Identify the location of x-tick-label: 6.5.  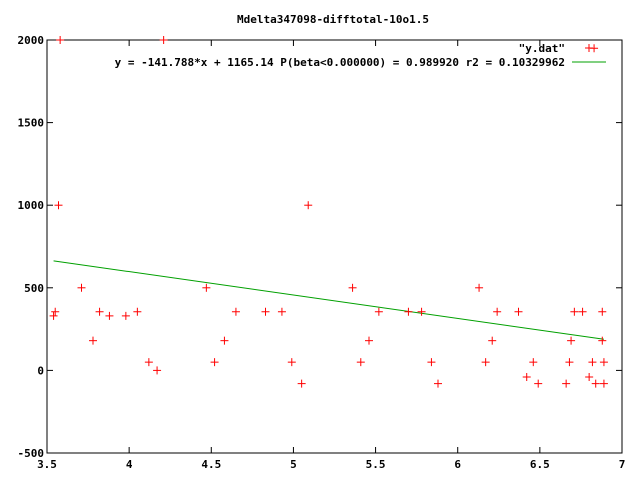
(540, 464).